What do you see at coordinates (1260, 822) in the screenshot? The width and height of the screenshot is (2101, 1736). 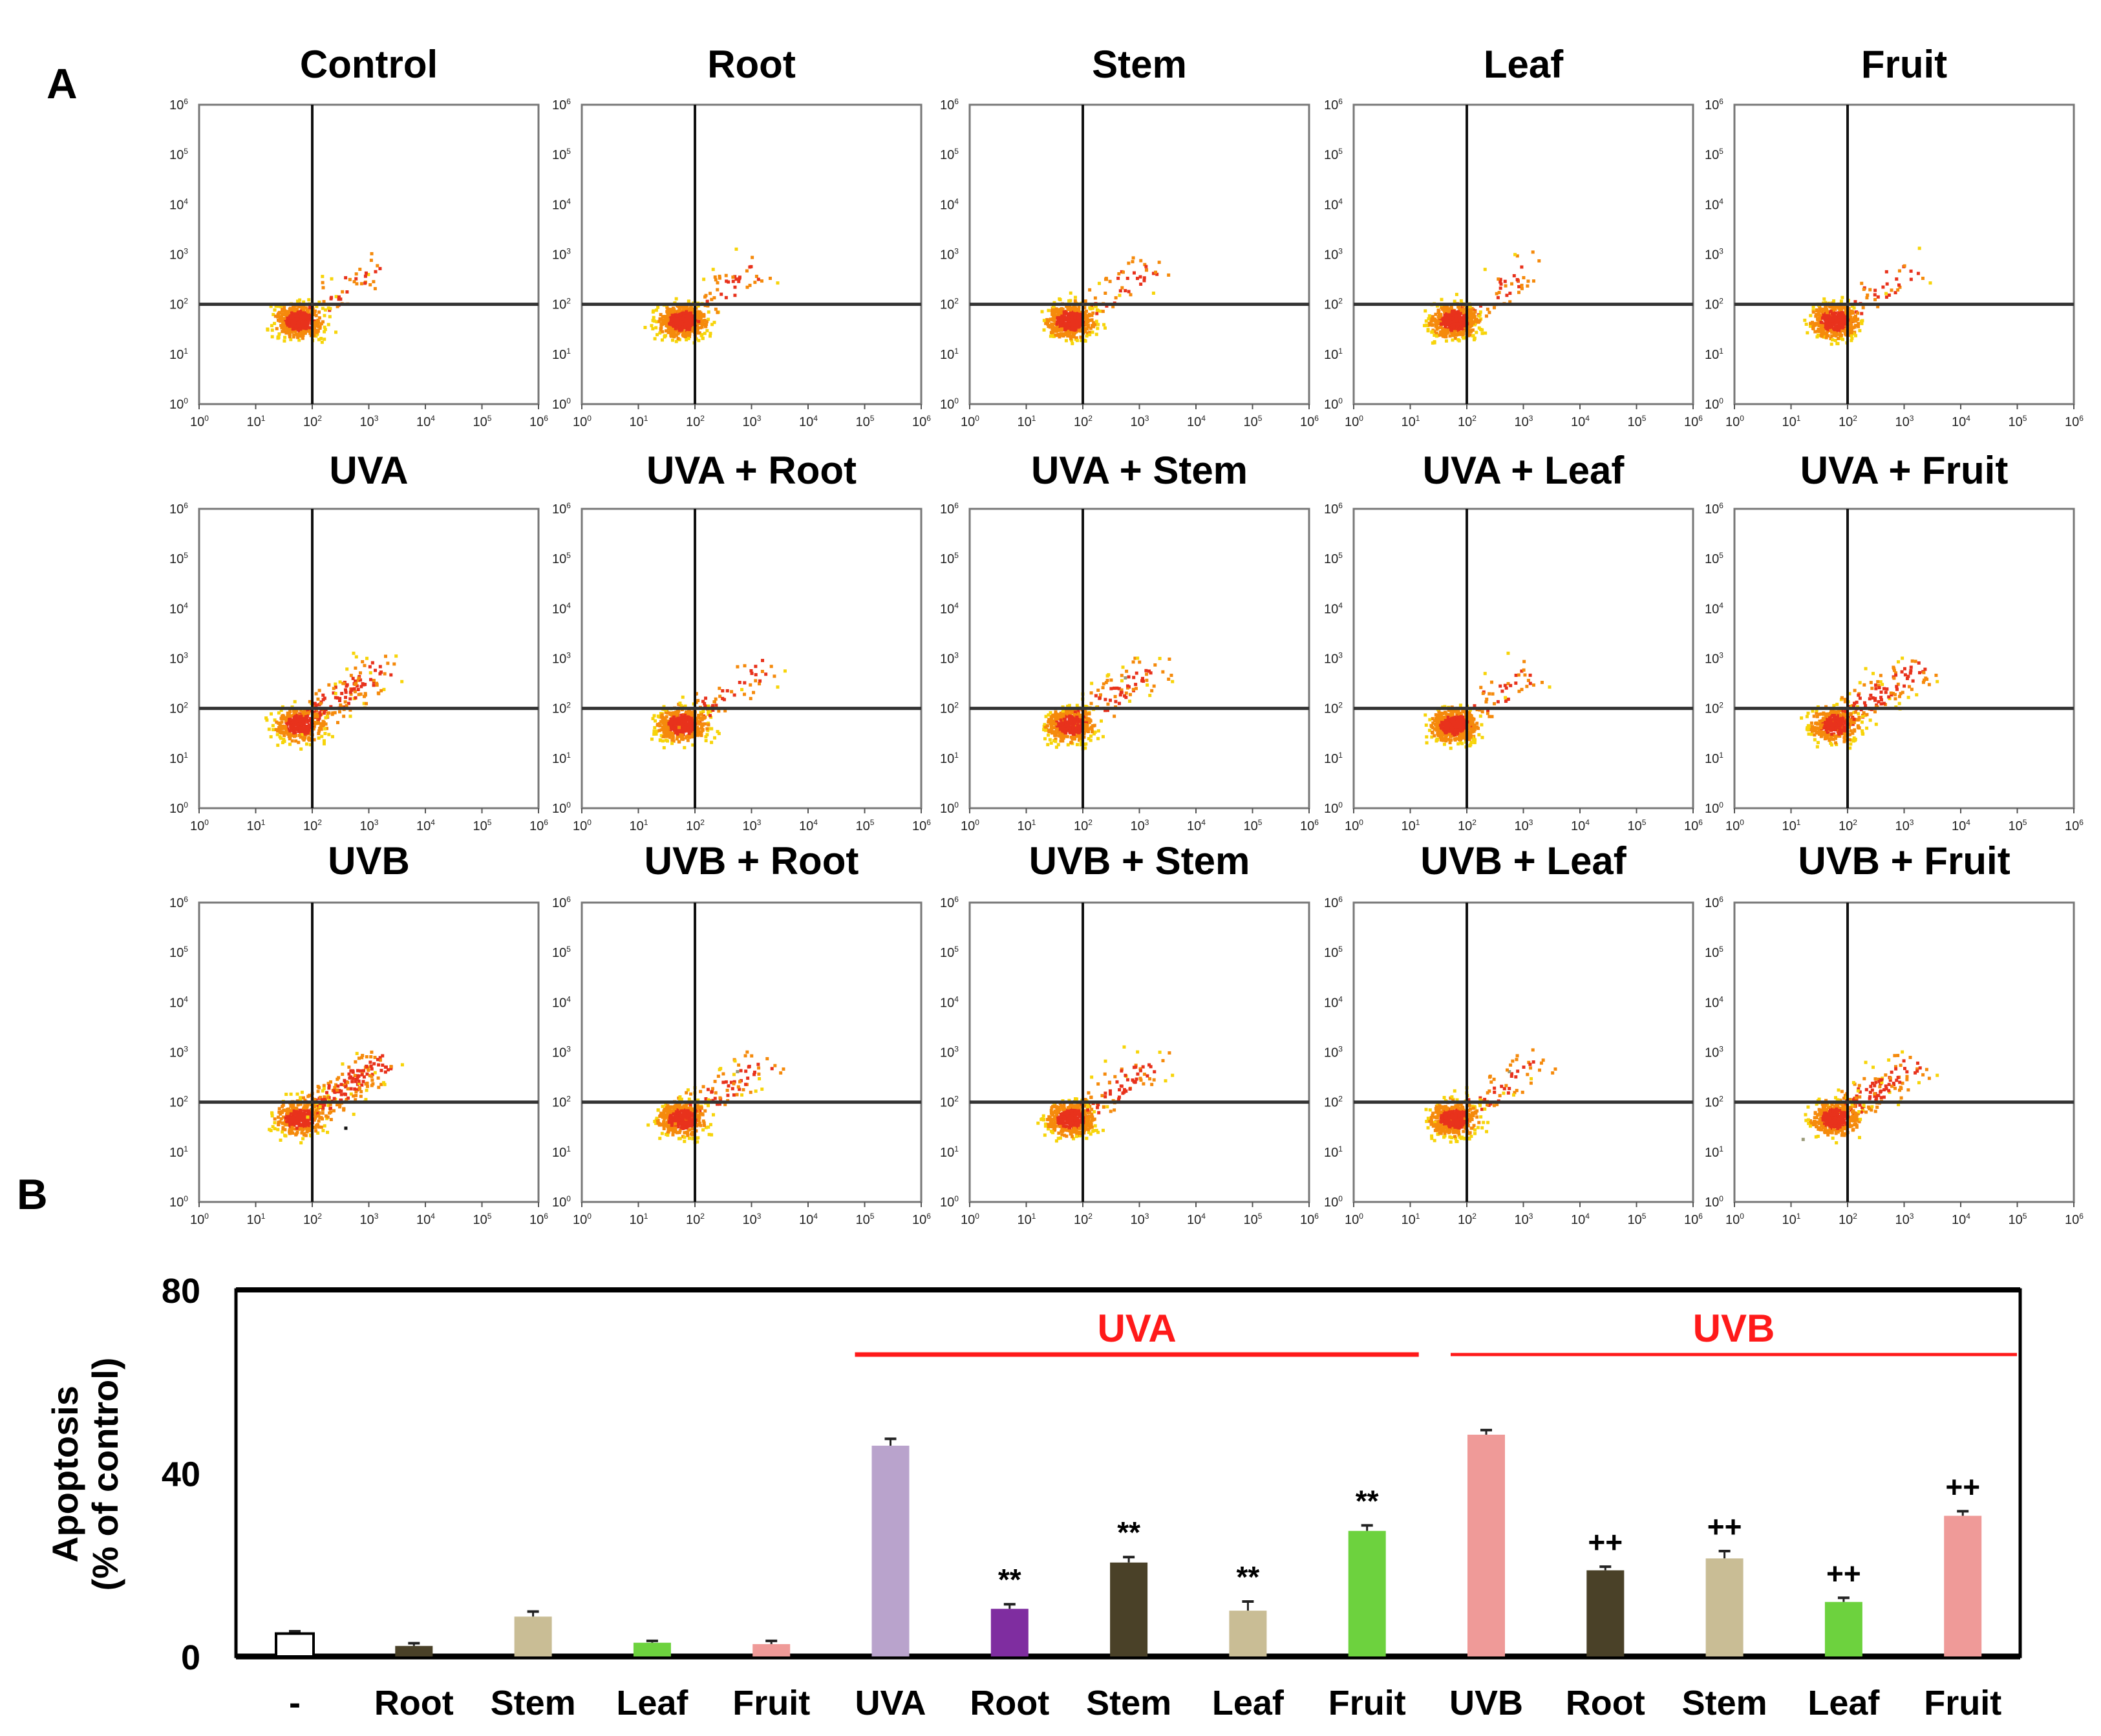 I see `tick-exponent: 5` at bounding box center [1260, 822].